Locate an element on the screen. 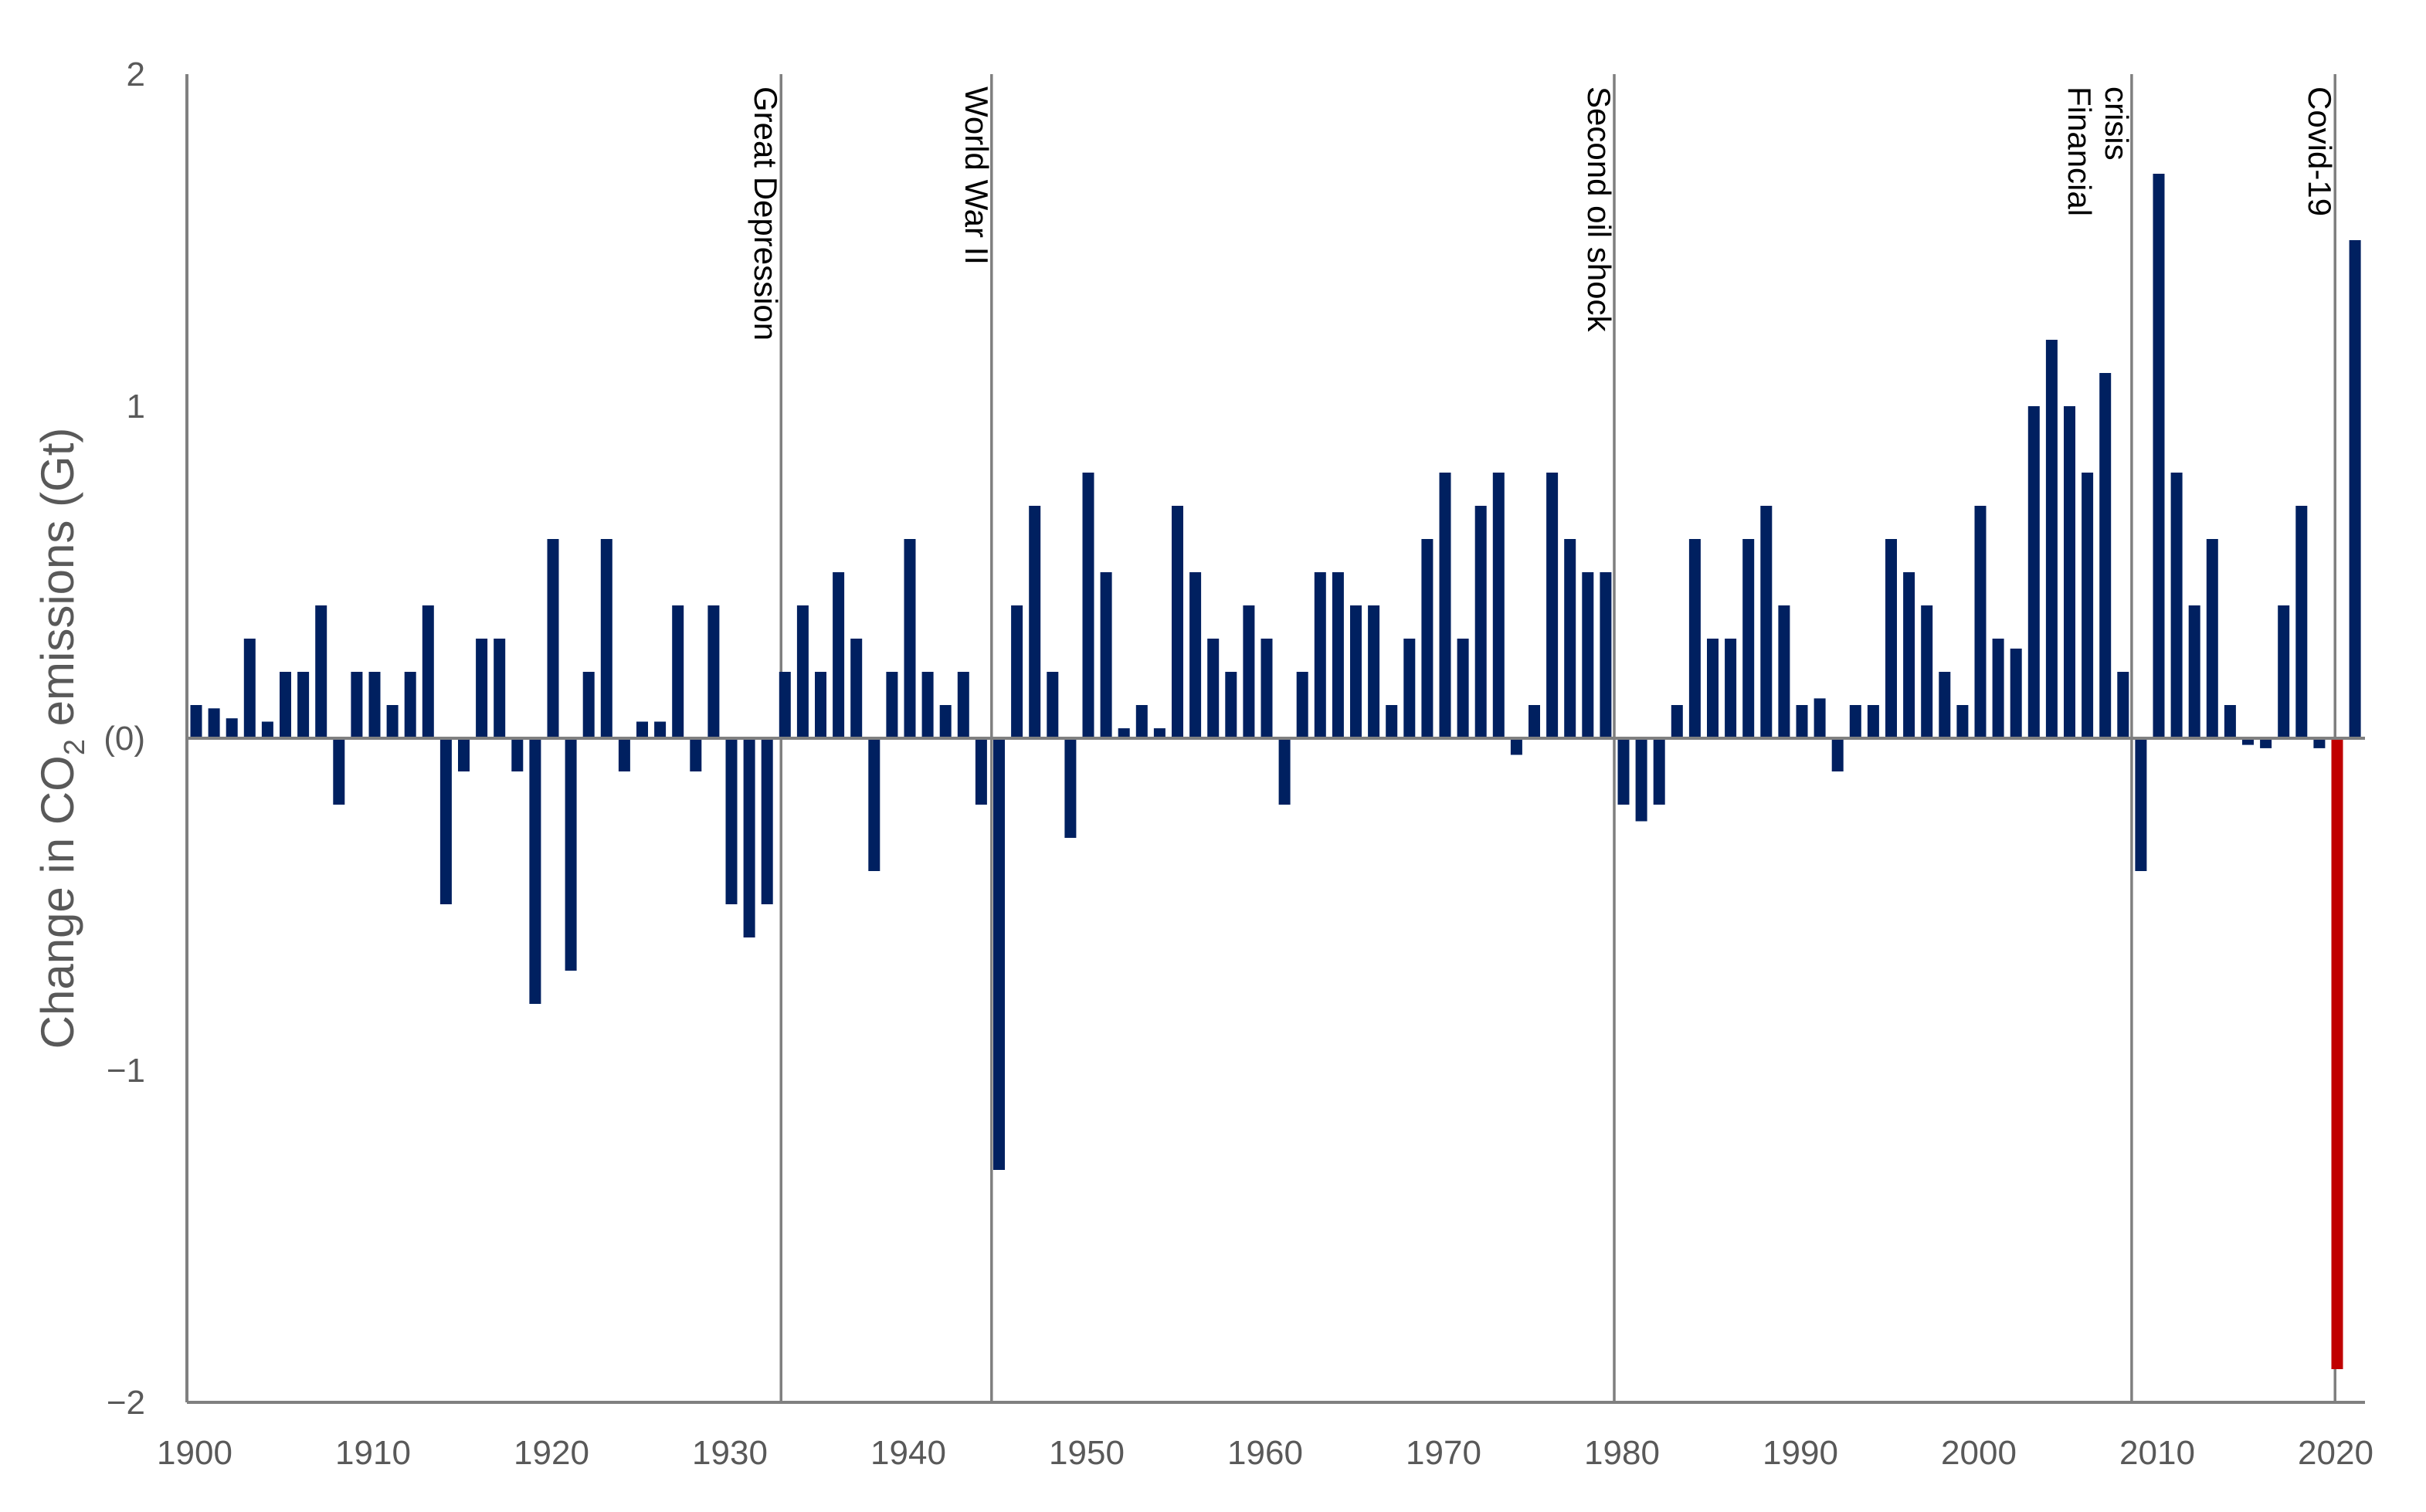 Image resolution: width=2426 pixels, height=1512 pixels. bar-1978 is located at coordinates (1588, 655).